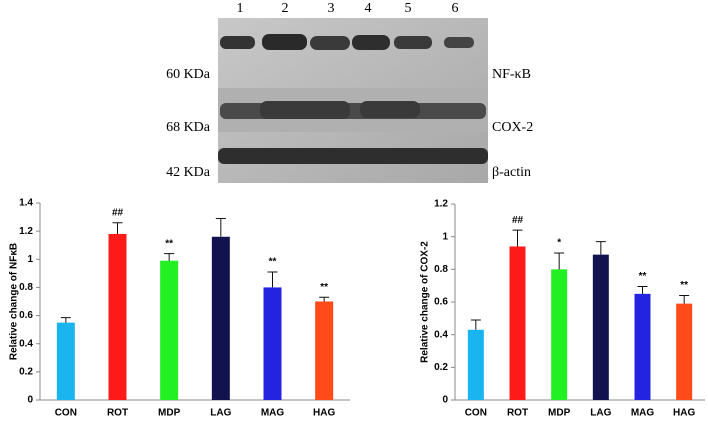 Image resolution: width=708 pixels, height=421 pixels. Describe the element at coordinates (455, 8) in the screenshot. I see `lane-label: 6` at that location.